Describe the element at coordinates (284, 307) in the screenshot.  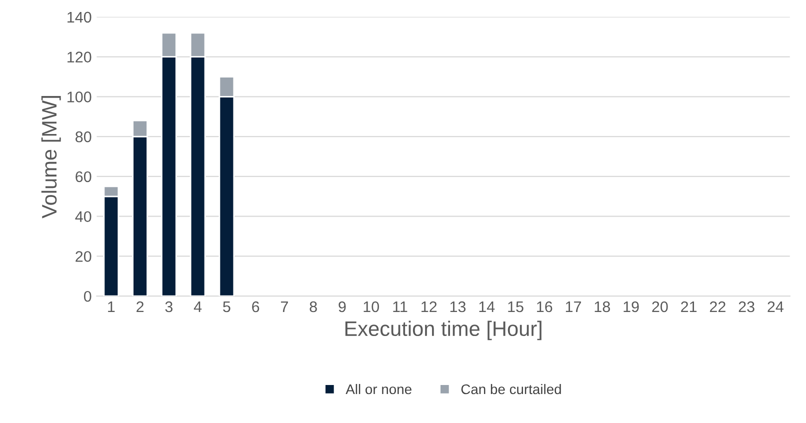
I see `x-tick-label: 7` at that location.